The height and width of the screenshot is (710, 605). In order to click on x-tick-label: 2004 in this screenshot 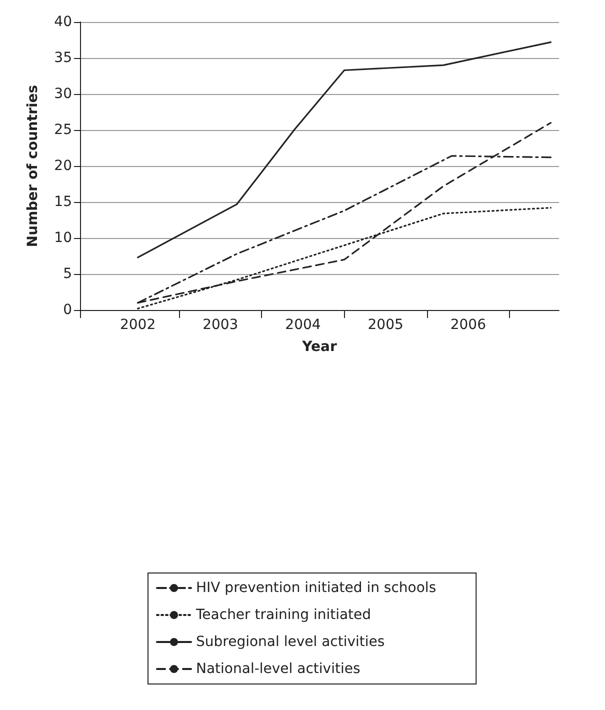, I will do `click(303, 325)`.